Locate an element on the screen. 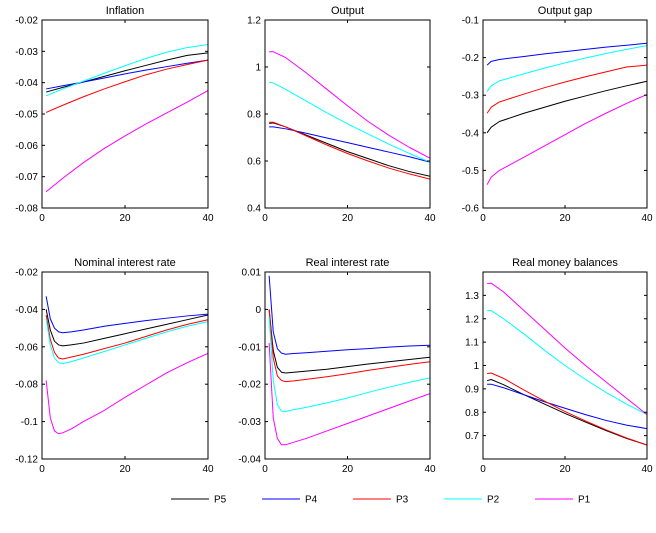 Image resolution: width=656 pixels, height=533 pixels. y-tick-label: 0.6 is located at coordinates (254, 162).